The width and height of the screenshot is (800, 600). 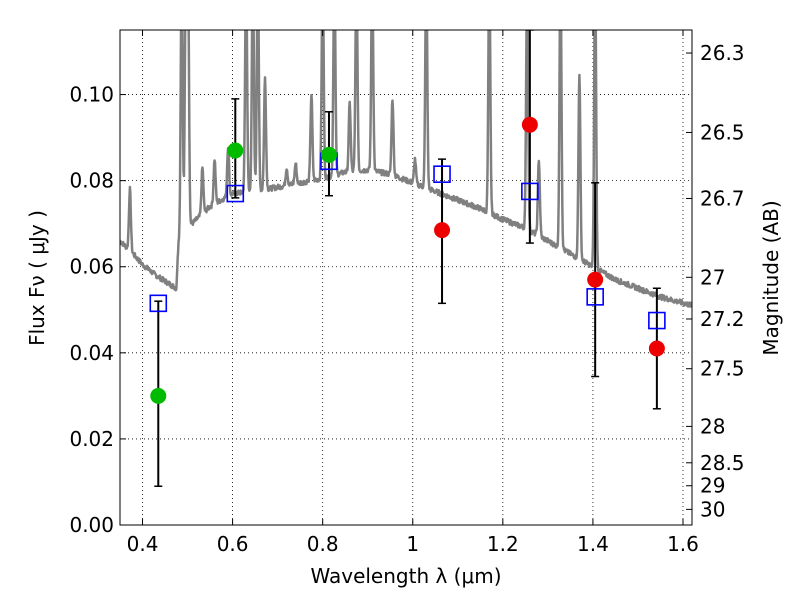 What do you see at coordinates (503, 544) in the screenshot?
I see `x-tick-label: 1.2` at bounding box center [503, 544].